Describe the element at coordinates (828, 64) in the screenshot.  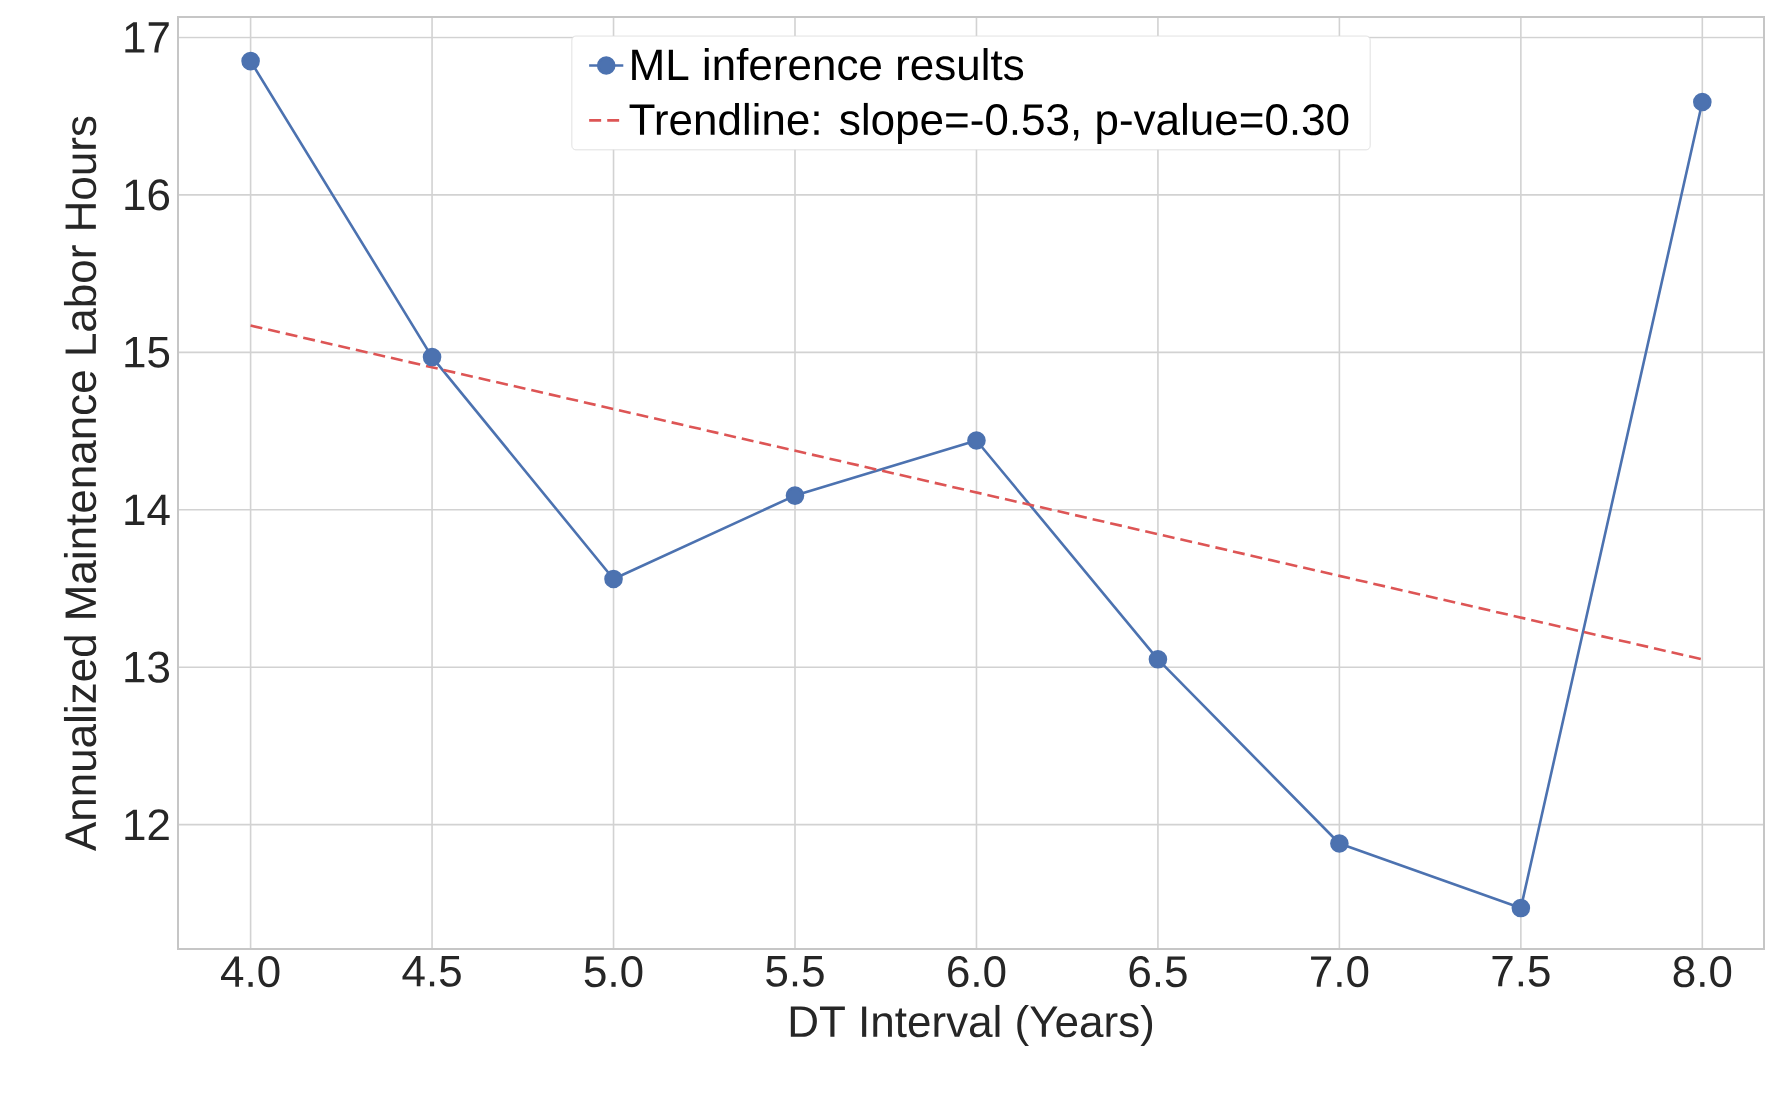
I see `legend-label: ML inference results` at that location.